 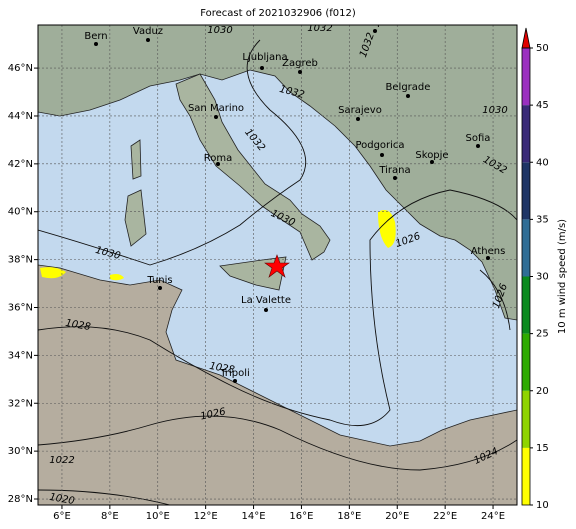 I want to click on corsica, so click(x=136, y=159).